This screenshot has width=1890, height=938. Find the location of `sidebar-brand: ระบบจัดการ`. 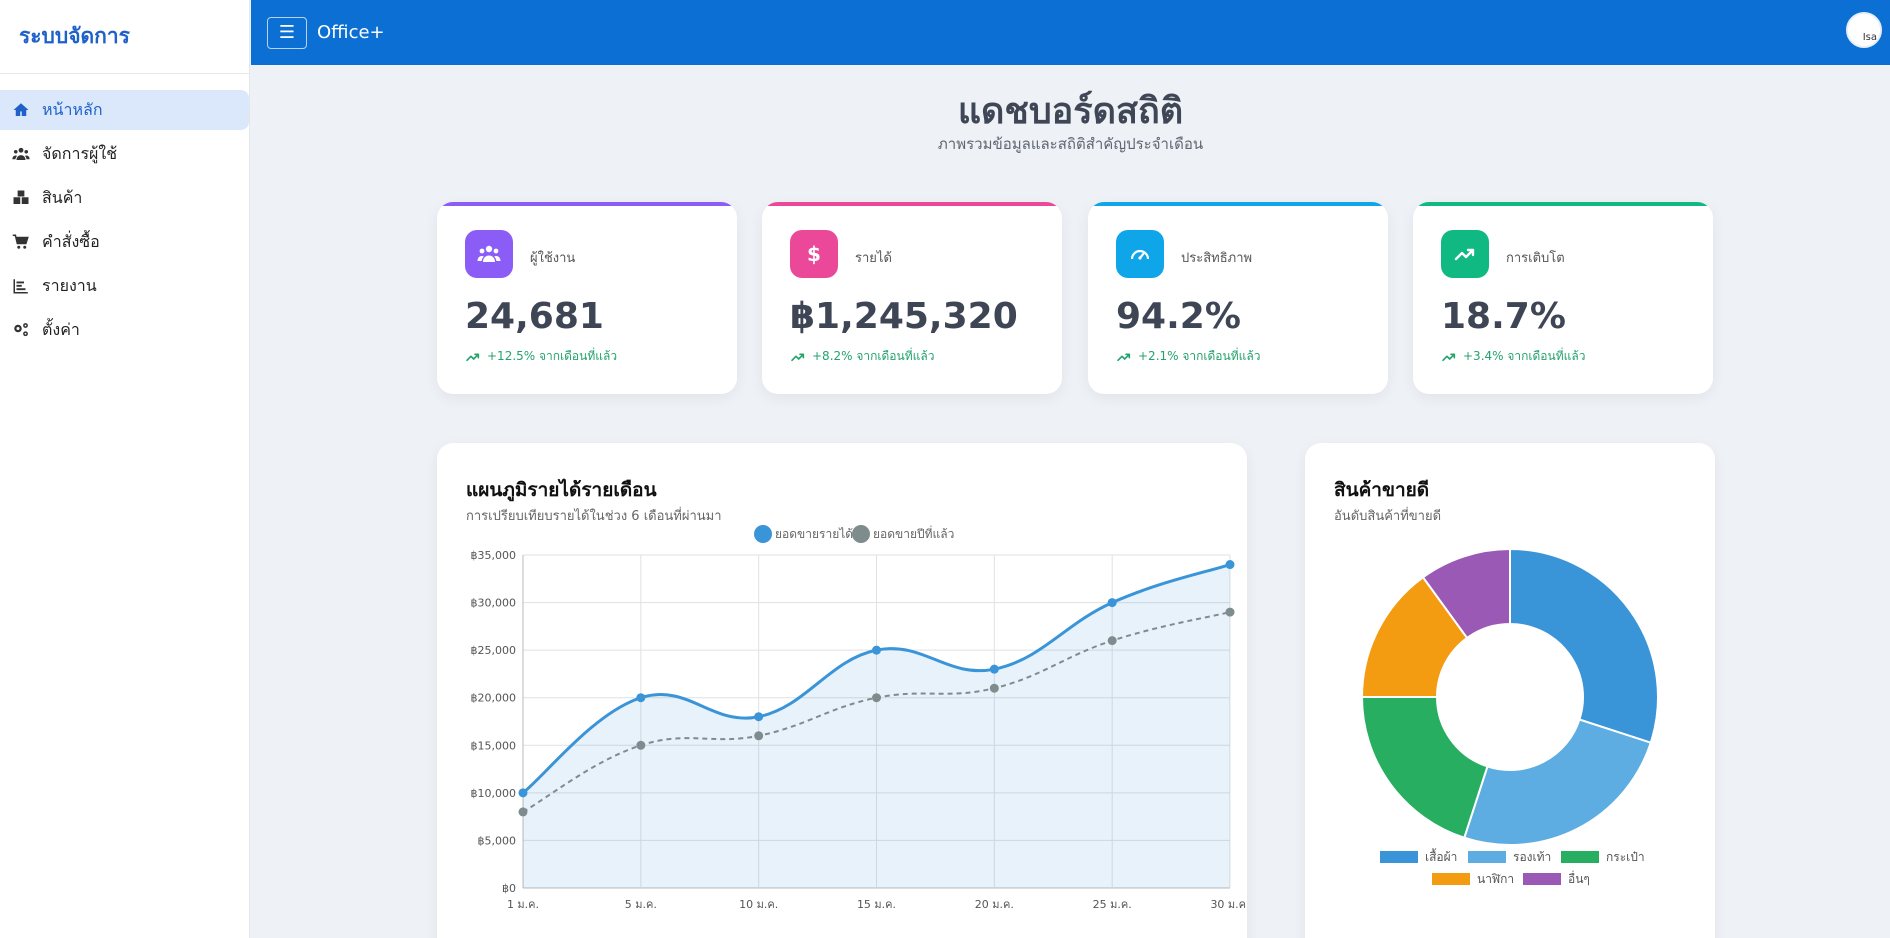

sidebar-brand: ระบบจัดการ is located at coordinates (124, 37).